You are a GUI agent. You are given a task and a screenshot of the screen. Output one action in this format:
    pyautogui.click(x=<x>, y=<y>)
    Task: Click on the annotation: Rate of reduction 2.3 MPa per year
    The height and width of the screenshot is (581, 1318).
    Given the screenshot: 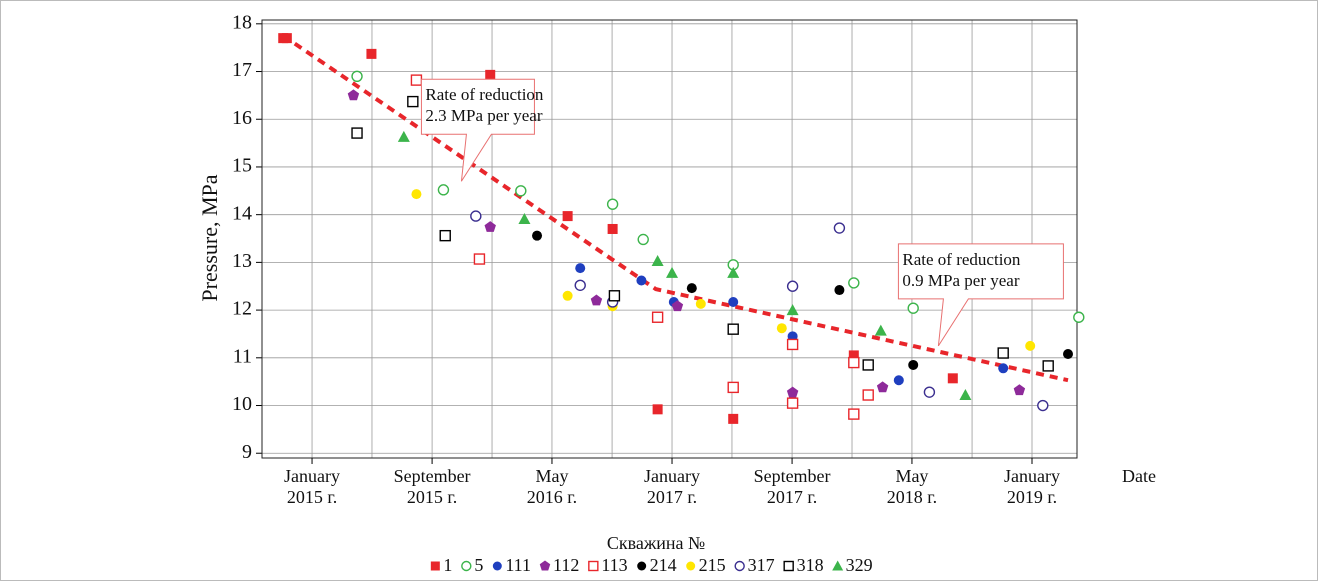 What is the action you would take?
    pyautogui.click(x=484, y=105)
    